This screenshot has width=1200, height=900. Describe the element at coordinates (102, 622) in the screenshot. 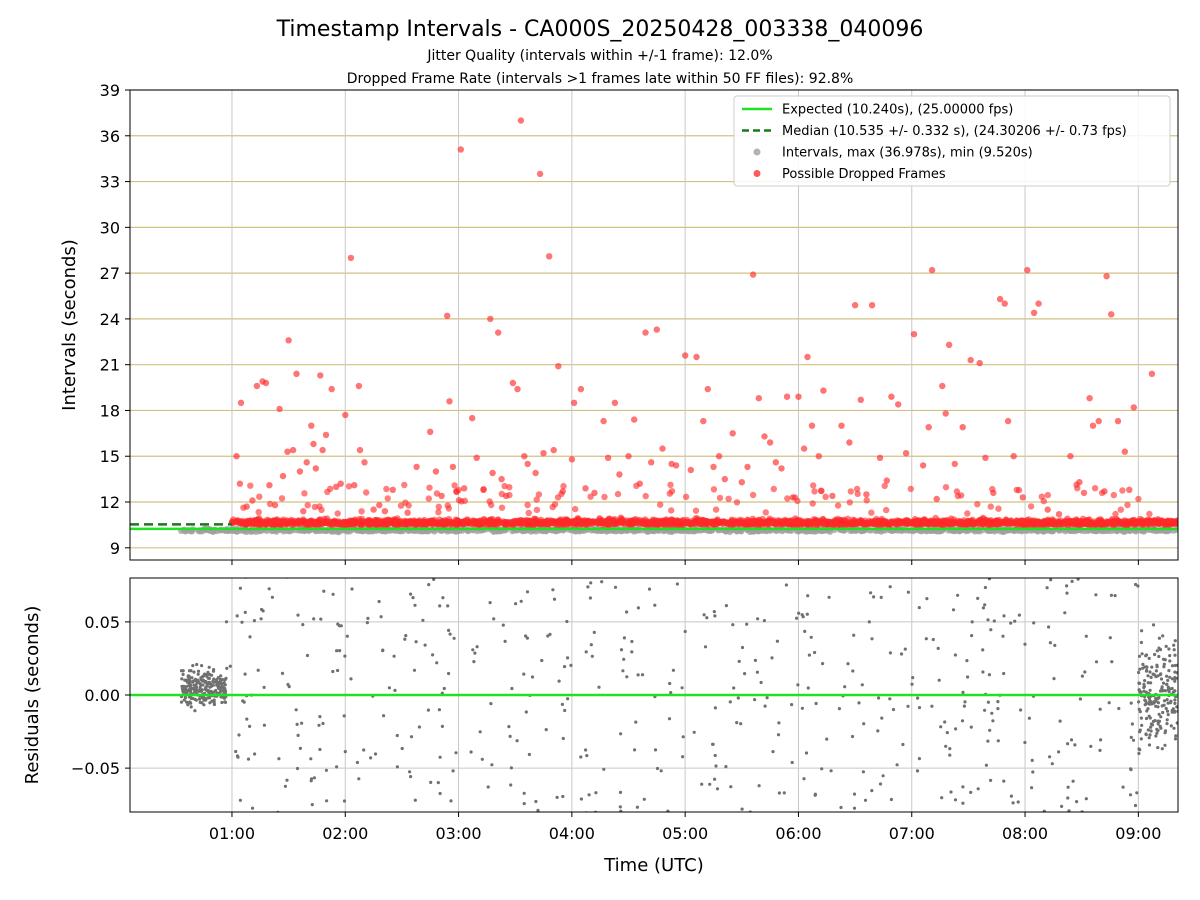

I see `y-tick-label: 0.05` at that location.